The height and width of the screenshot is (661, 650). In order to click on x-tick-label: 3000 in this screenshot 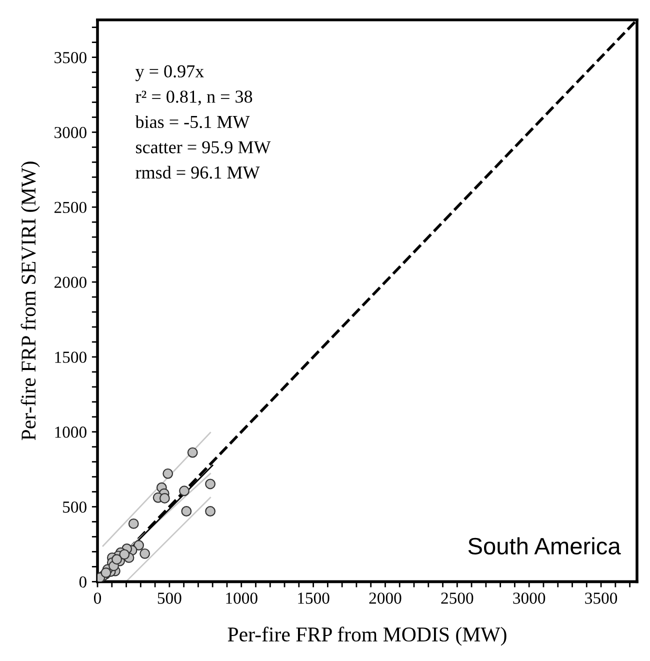, I will do `click(529, 598)`.